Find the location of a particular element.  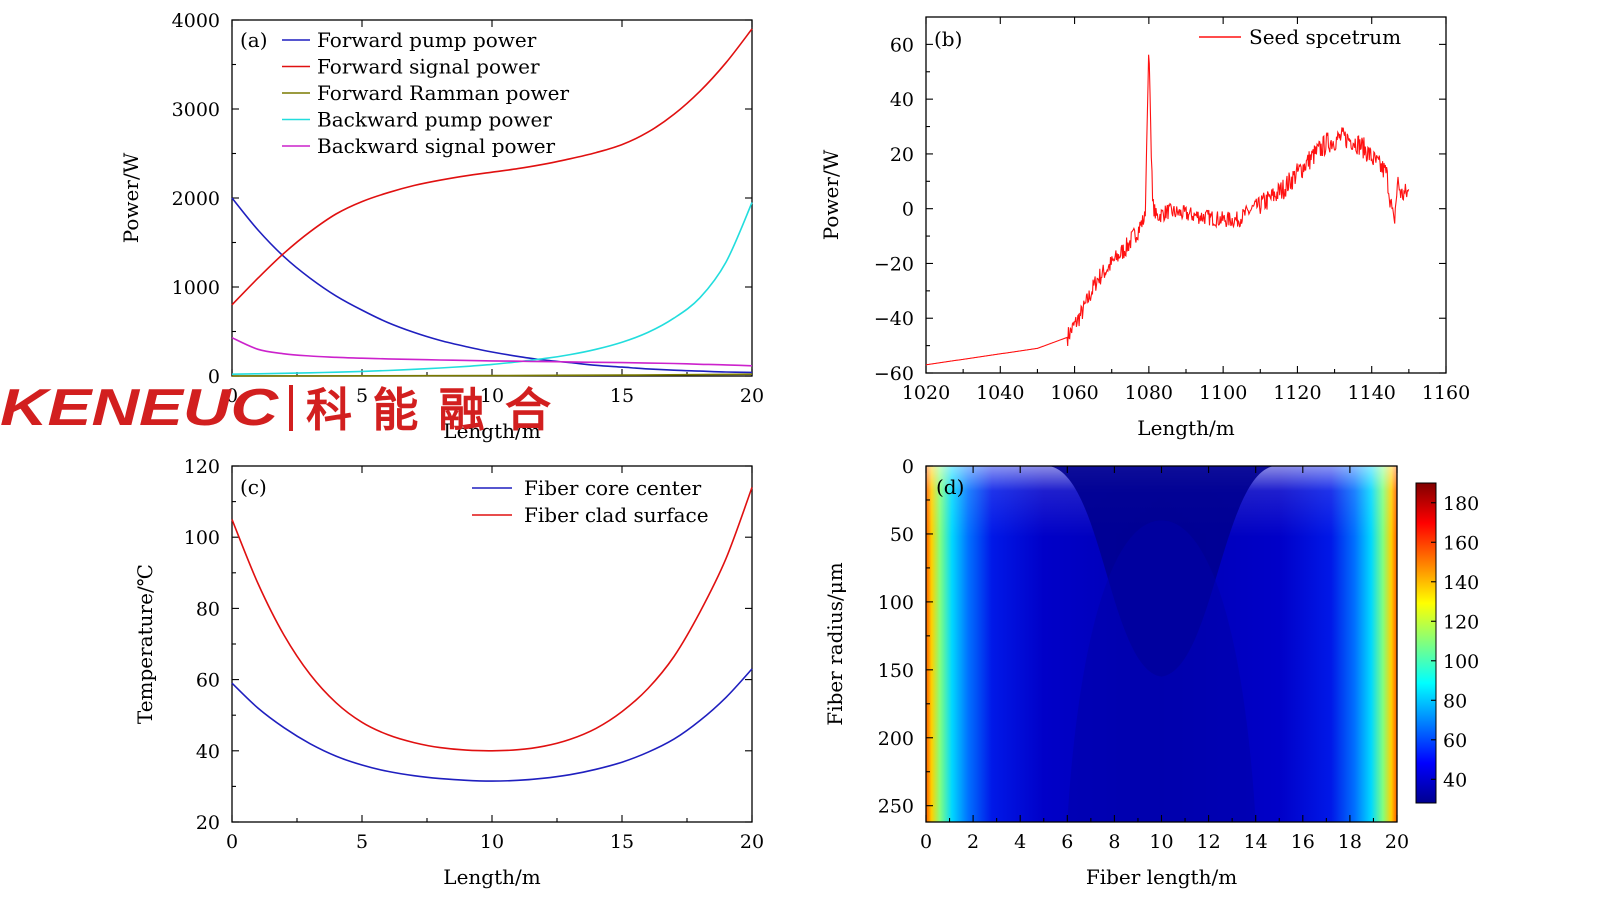

colorbar-tick-label: 180 is located at coordinates (1461, 504).